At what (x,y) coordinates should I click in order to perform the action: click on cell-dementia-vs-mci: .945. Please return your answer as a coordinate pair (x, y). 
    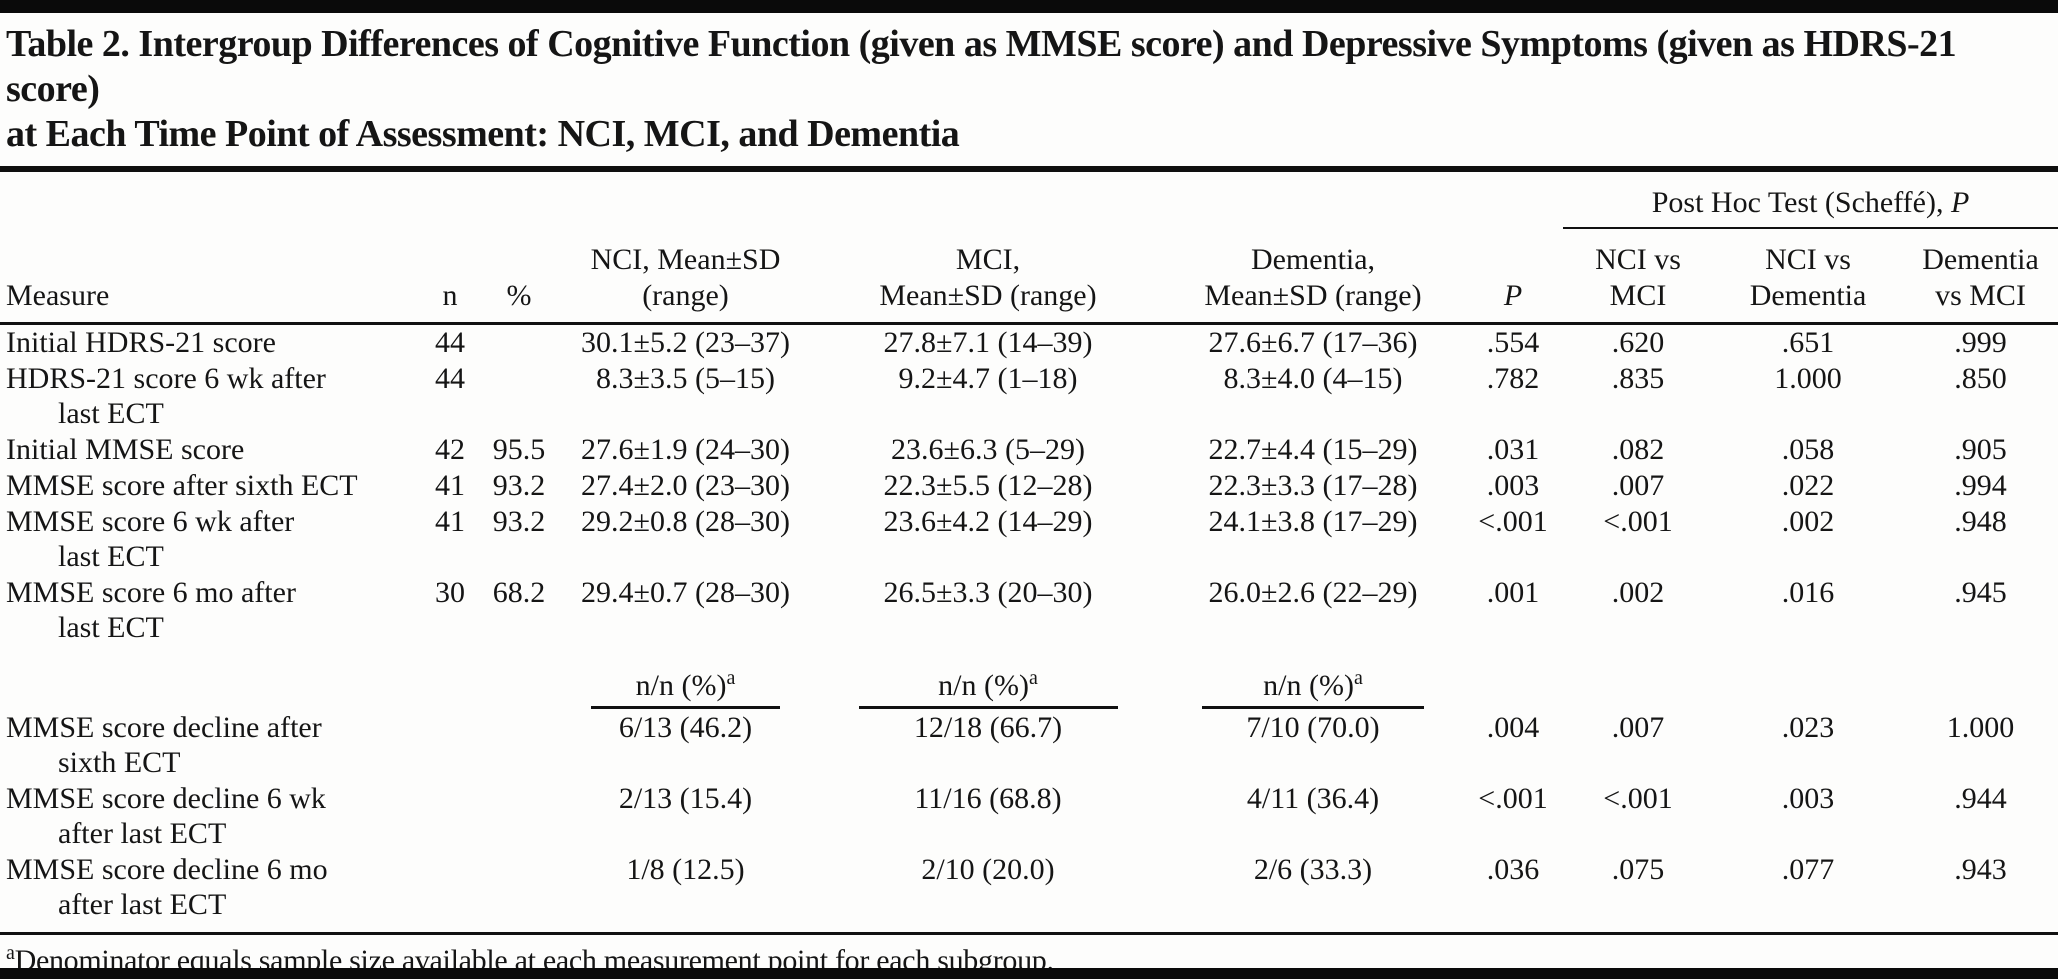
    Looking at the image, I should click on (1980, 592).